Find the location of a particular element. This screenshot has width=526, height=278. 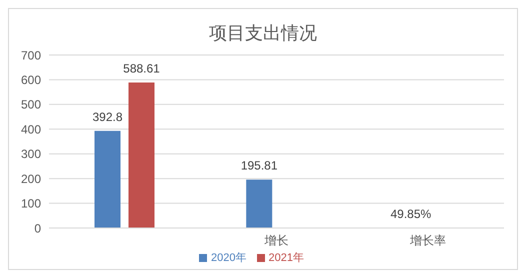

data-label: 195.81 is located at coordinates (259, 165).